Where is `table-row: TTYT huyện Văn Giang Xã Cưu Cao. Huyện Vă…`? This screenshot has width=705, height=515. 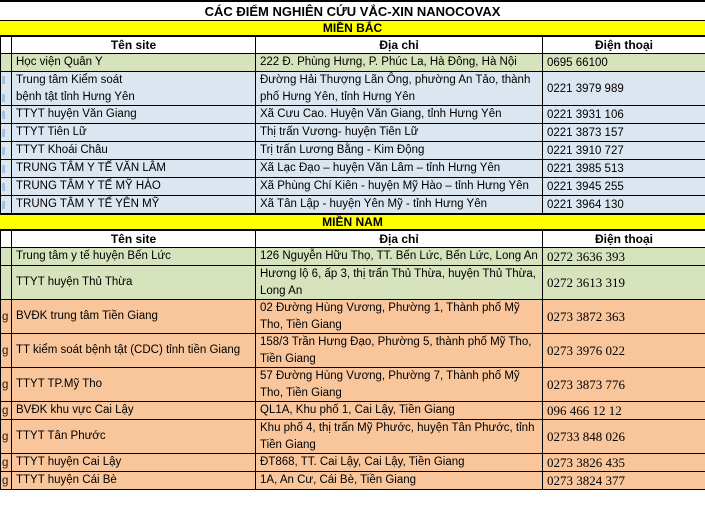 table-row: TTYT huyện Văn Giang Xã Cưu Cao. Huyện Vă… is located at coordinates (352, 114).